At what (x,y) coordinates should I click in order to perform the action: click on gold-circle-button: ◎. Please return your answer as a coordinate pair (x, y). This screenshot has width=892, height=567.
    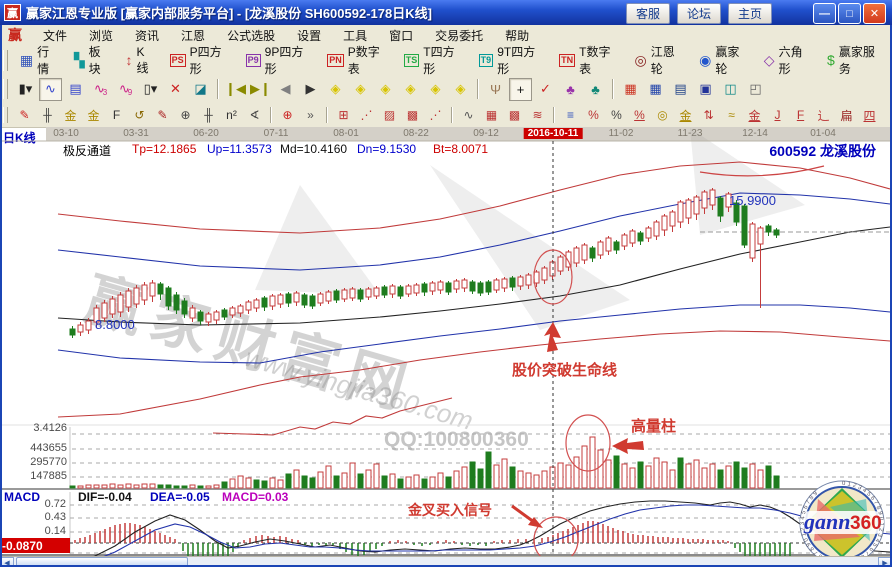
    Looking at the image, I should click on (662, 115).